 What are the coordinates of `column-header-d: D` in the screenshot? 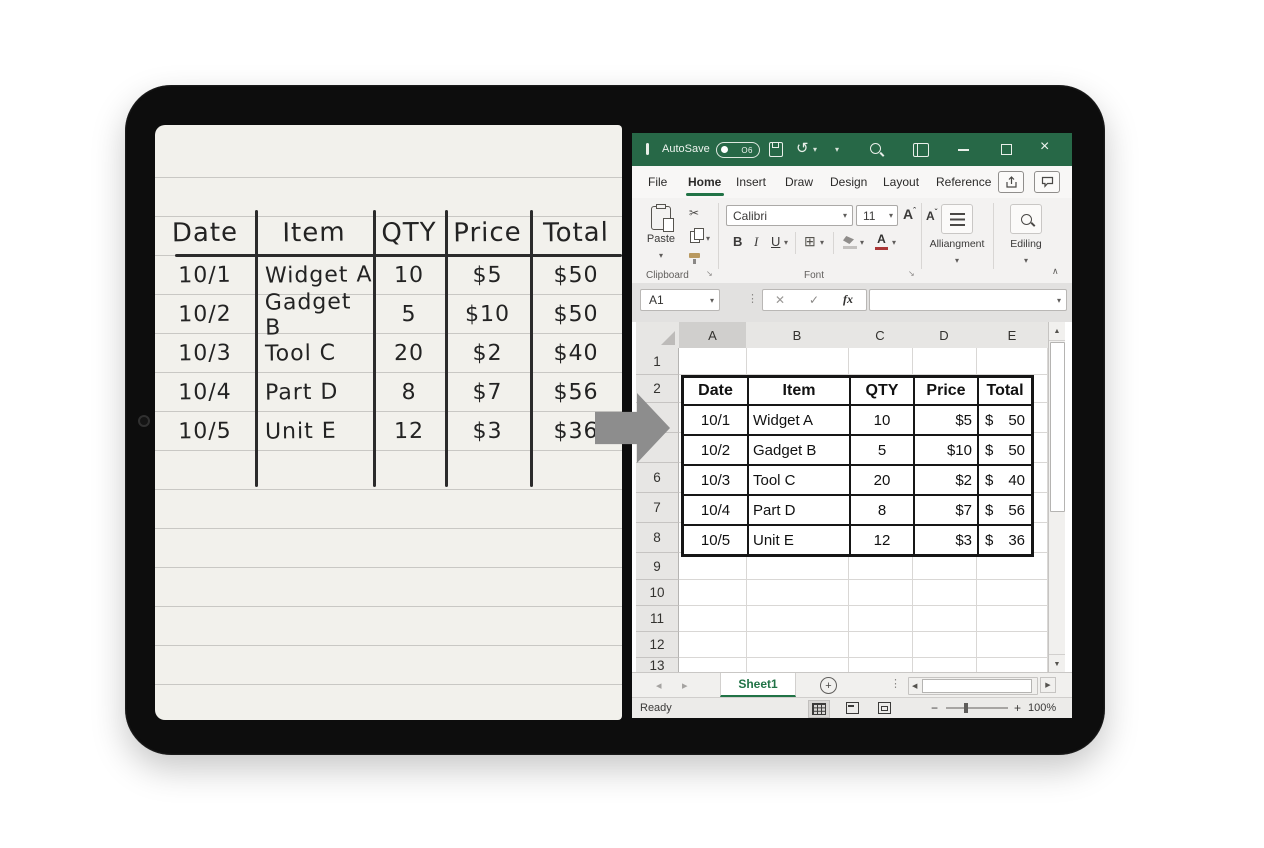 It's located at (944, 335).